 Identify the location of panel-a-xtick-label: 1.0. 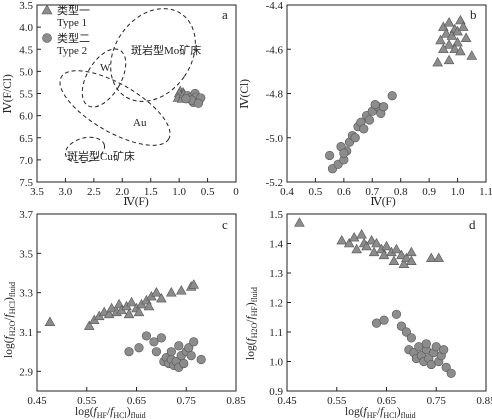
(179, 192).